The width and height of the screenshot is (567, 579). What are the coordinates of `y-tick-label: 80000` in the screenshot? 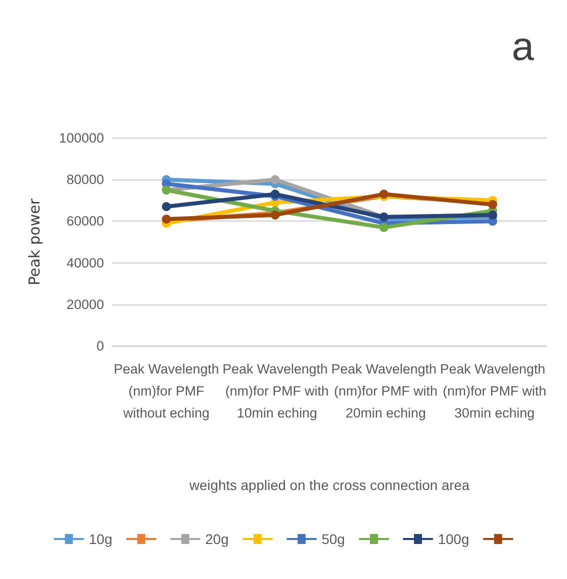 It's located at (85, 180).